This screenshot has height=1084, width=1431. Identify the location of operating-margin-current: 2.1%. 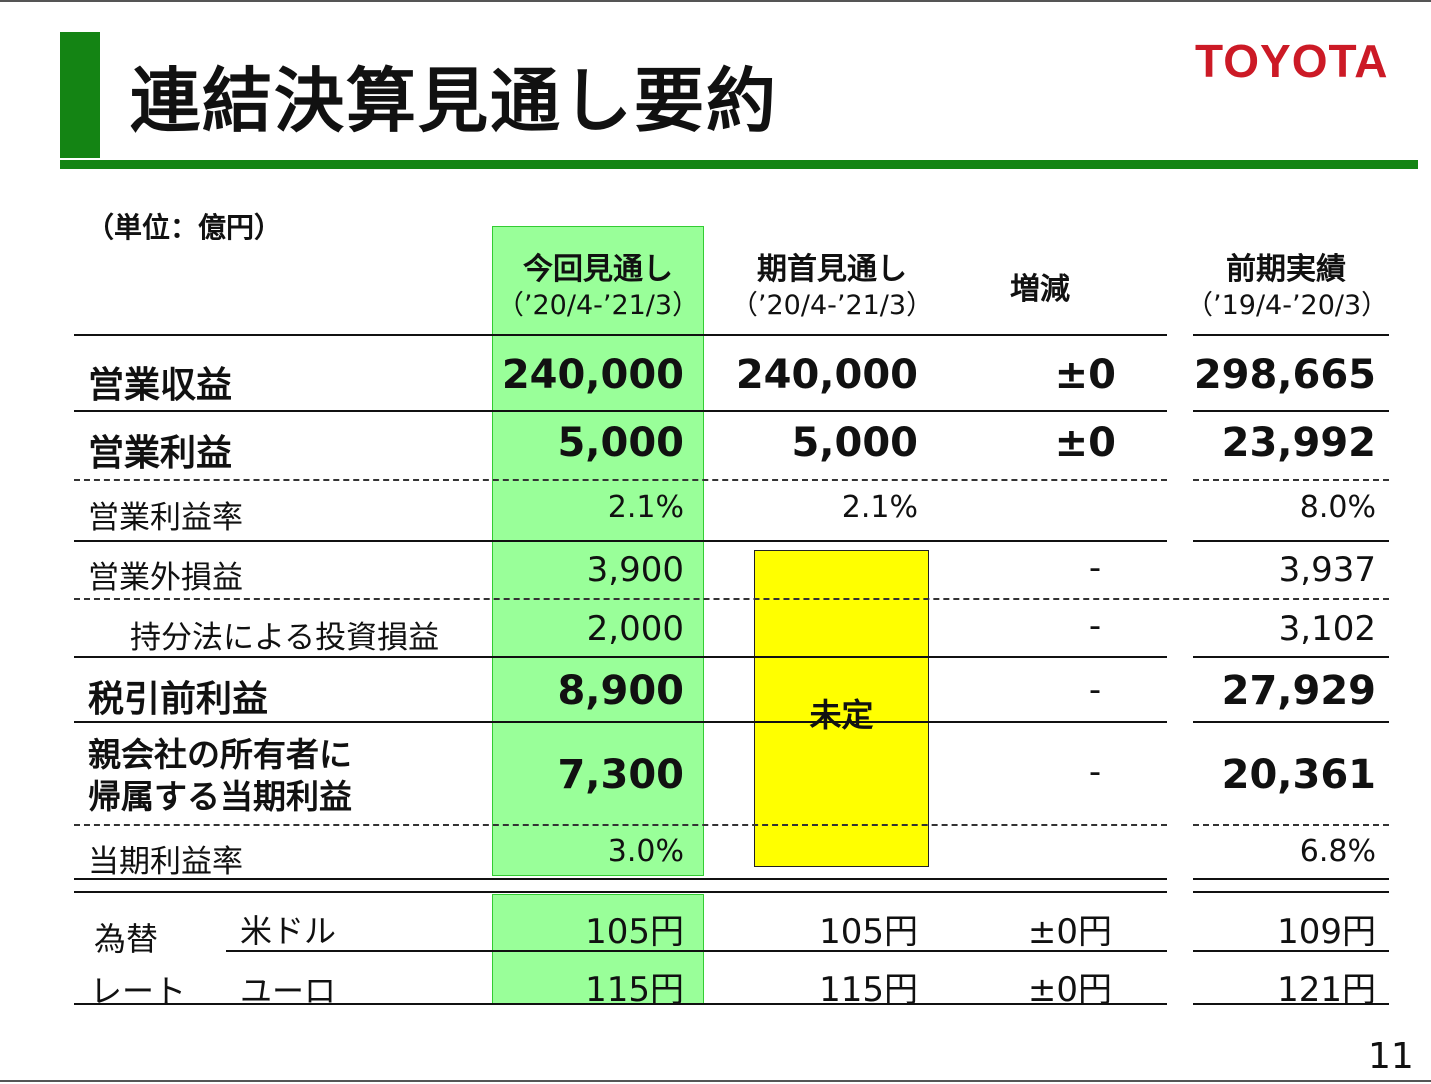
(645, 507).